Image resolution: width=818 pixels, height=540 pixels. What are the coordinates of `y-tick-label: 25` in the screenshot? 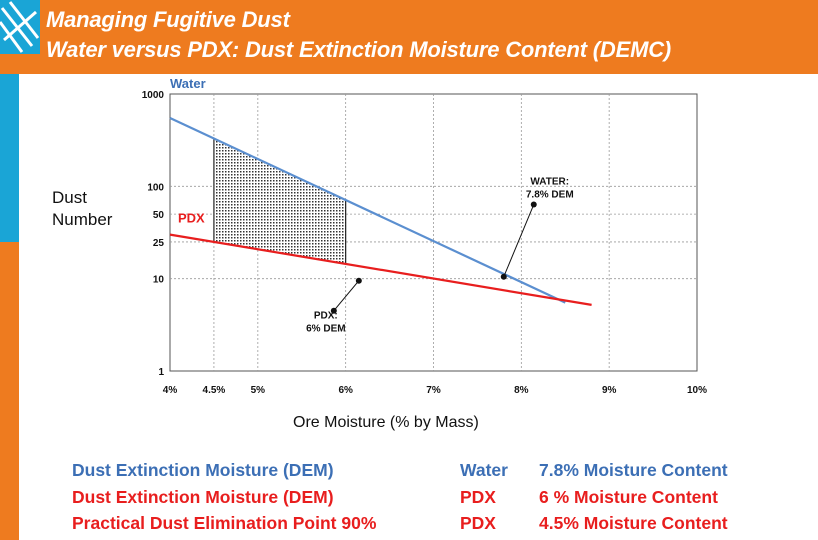 It's located at (159, 243).